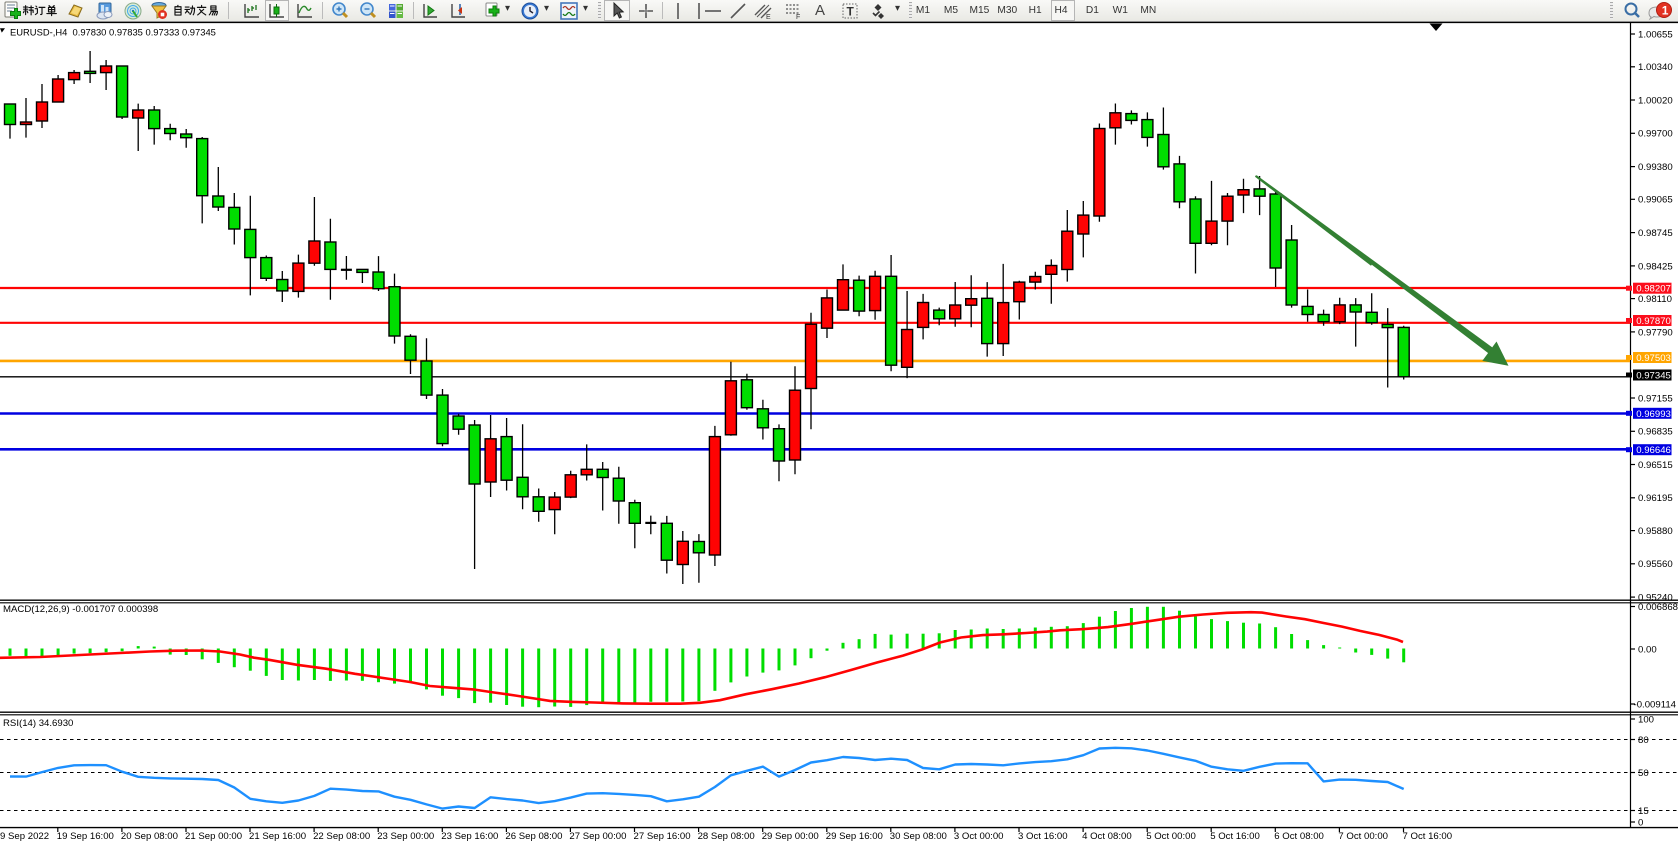  What do you see at coordinates (1655, 564) in the screenshot?
I see `svg-text: 0.95560` at bounding box center [1655, 564].